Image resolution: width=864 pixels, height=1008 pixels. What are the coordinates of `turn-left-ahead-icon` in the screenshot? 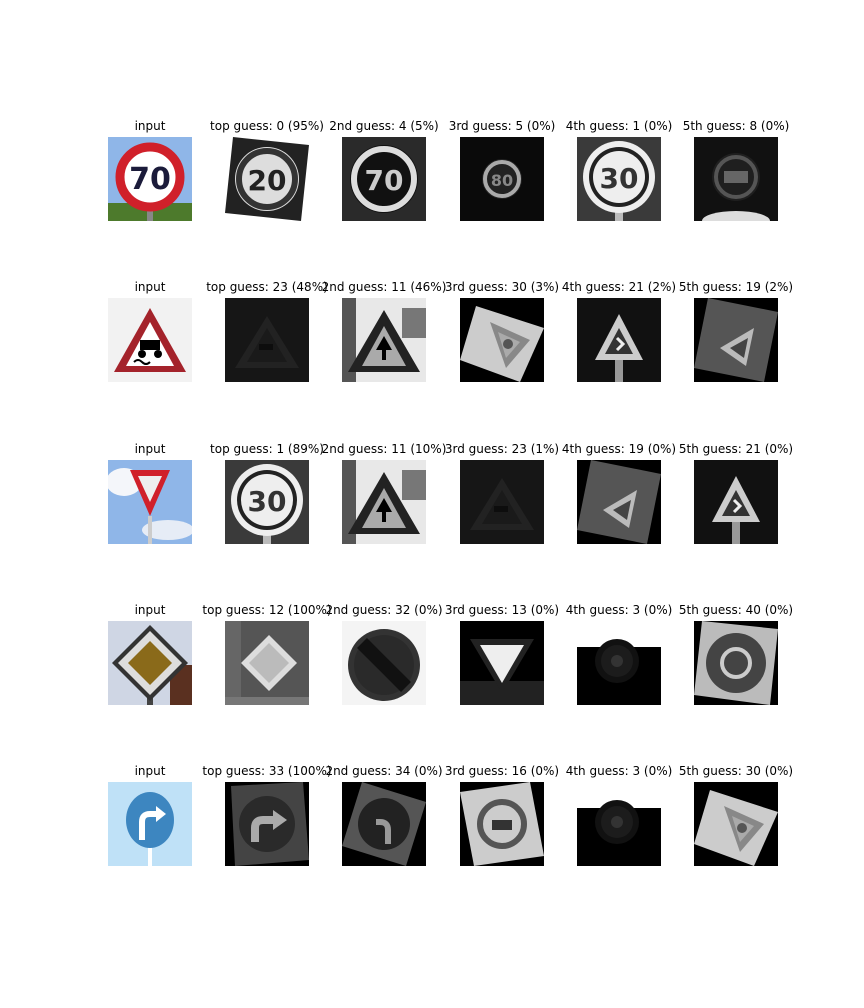 It's located at (384, 824).